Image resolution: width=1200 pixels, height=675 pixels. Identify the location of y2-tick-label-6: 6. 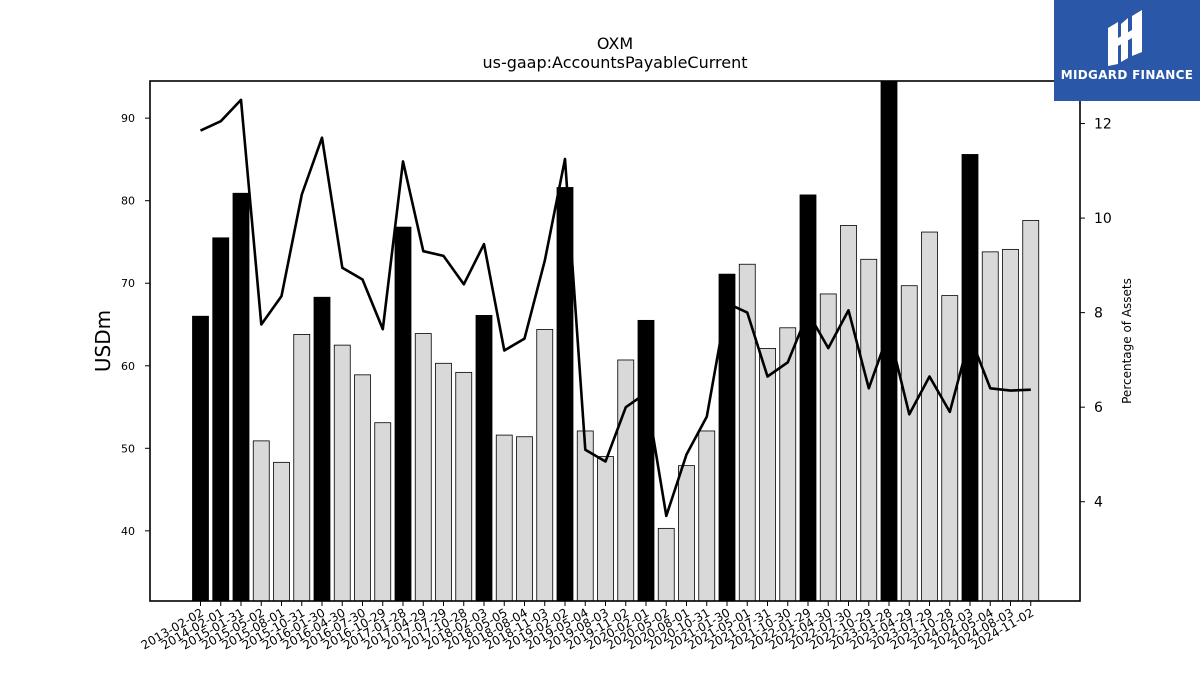
(1098, 408).